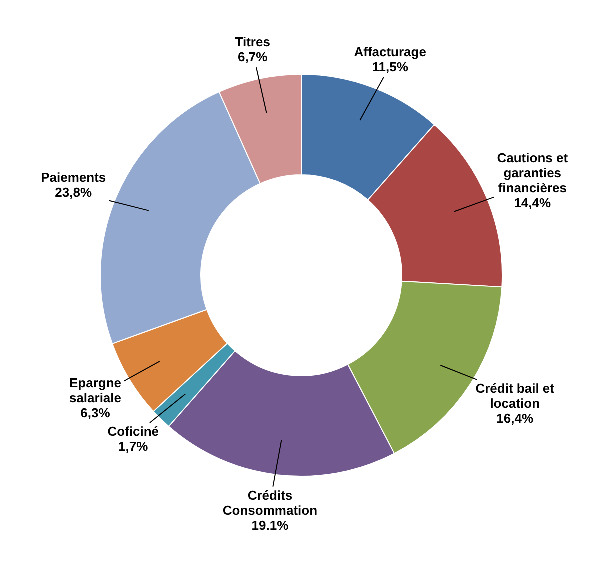 The image size is (603, 563). Describe the element at coordinates (516, 396) in the screenshot. I see `slice-label: Crédit bail et location` at that location.